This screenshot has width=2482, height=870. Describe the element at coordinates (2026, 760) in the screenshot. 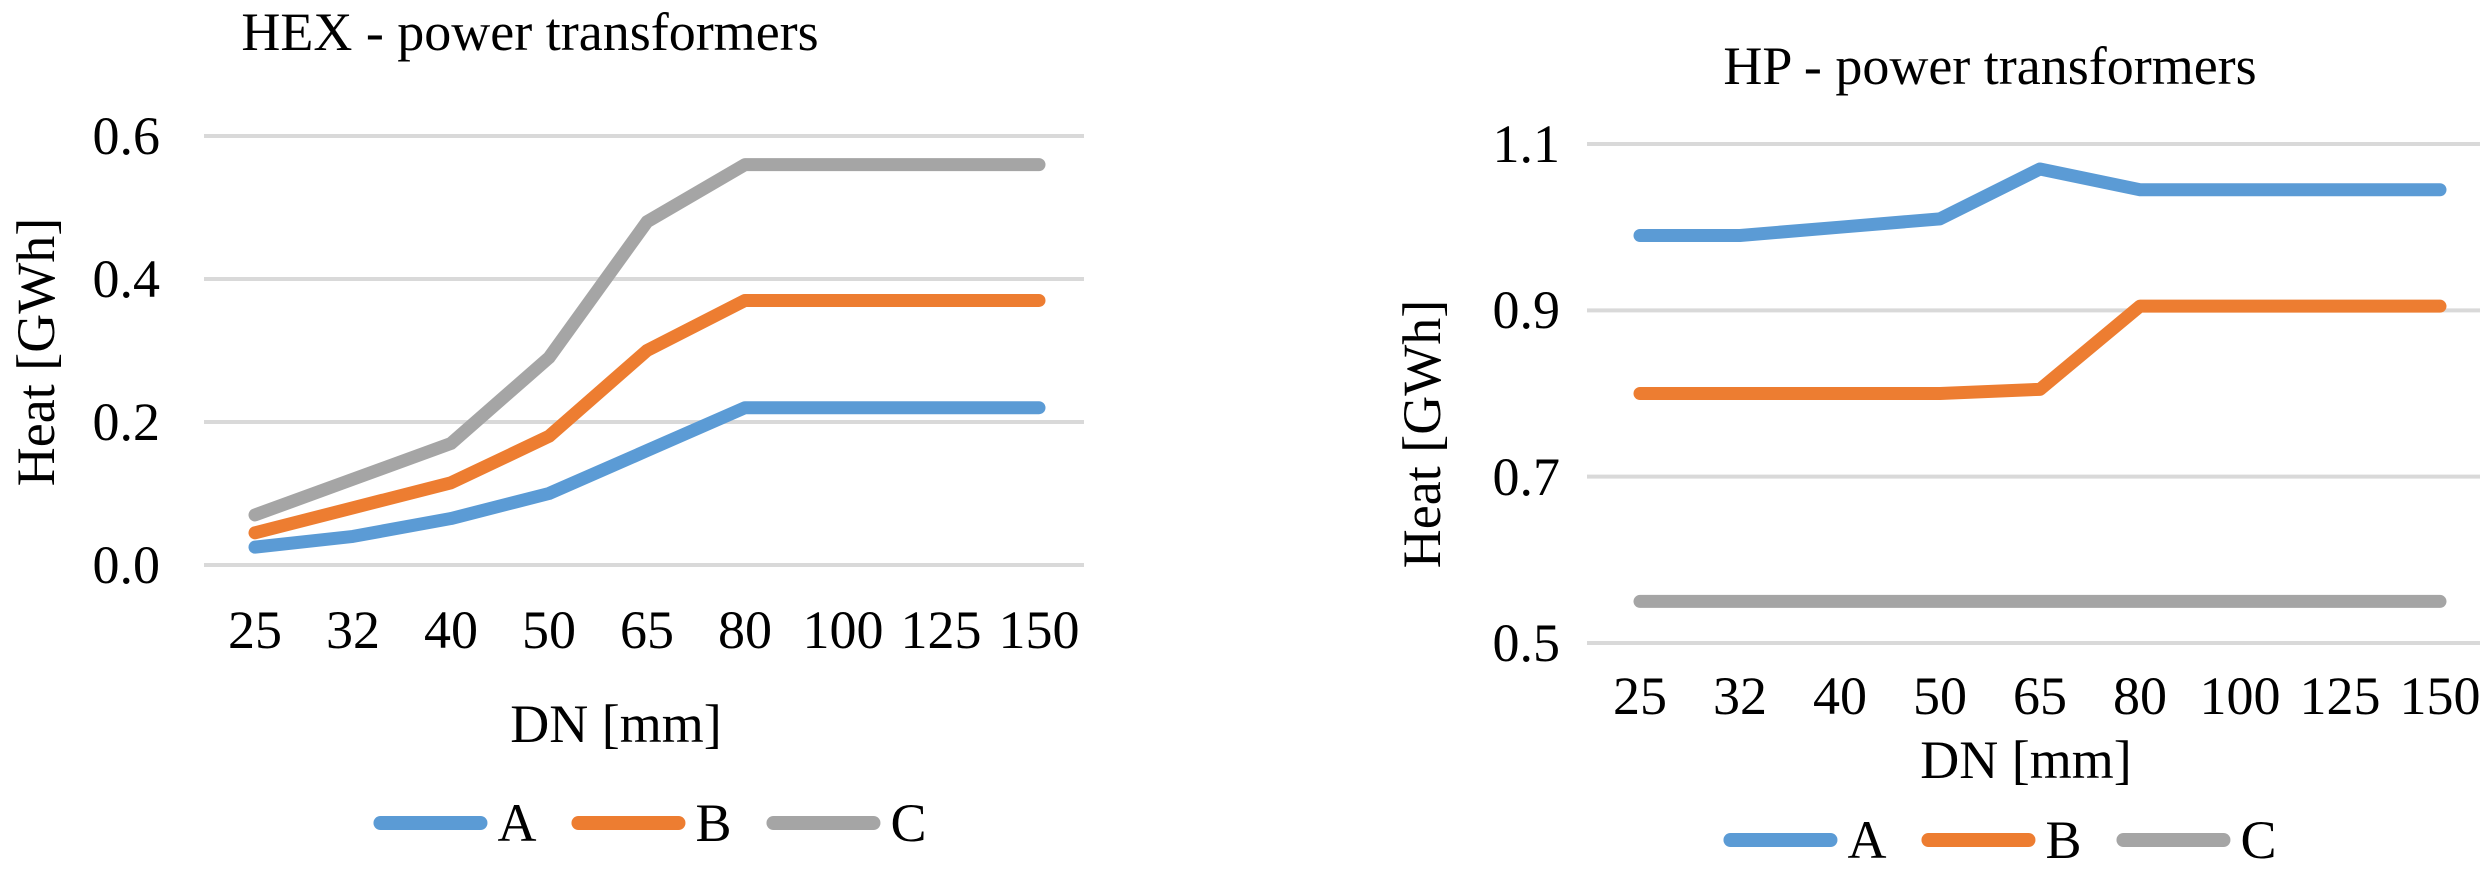

I see `chart-hp-x-axis-title: DN [mm]` at that location.